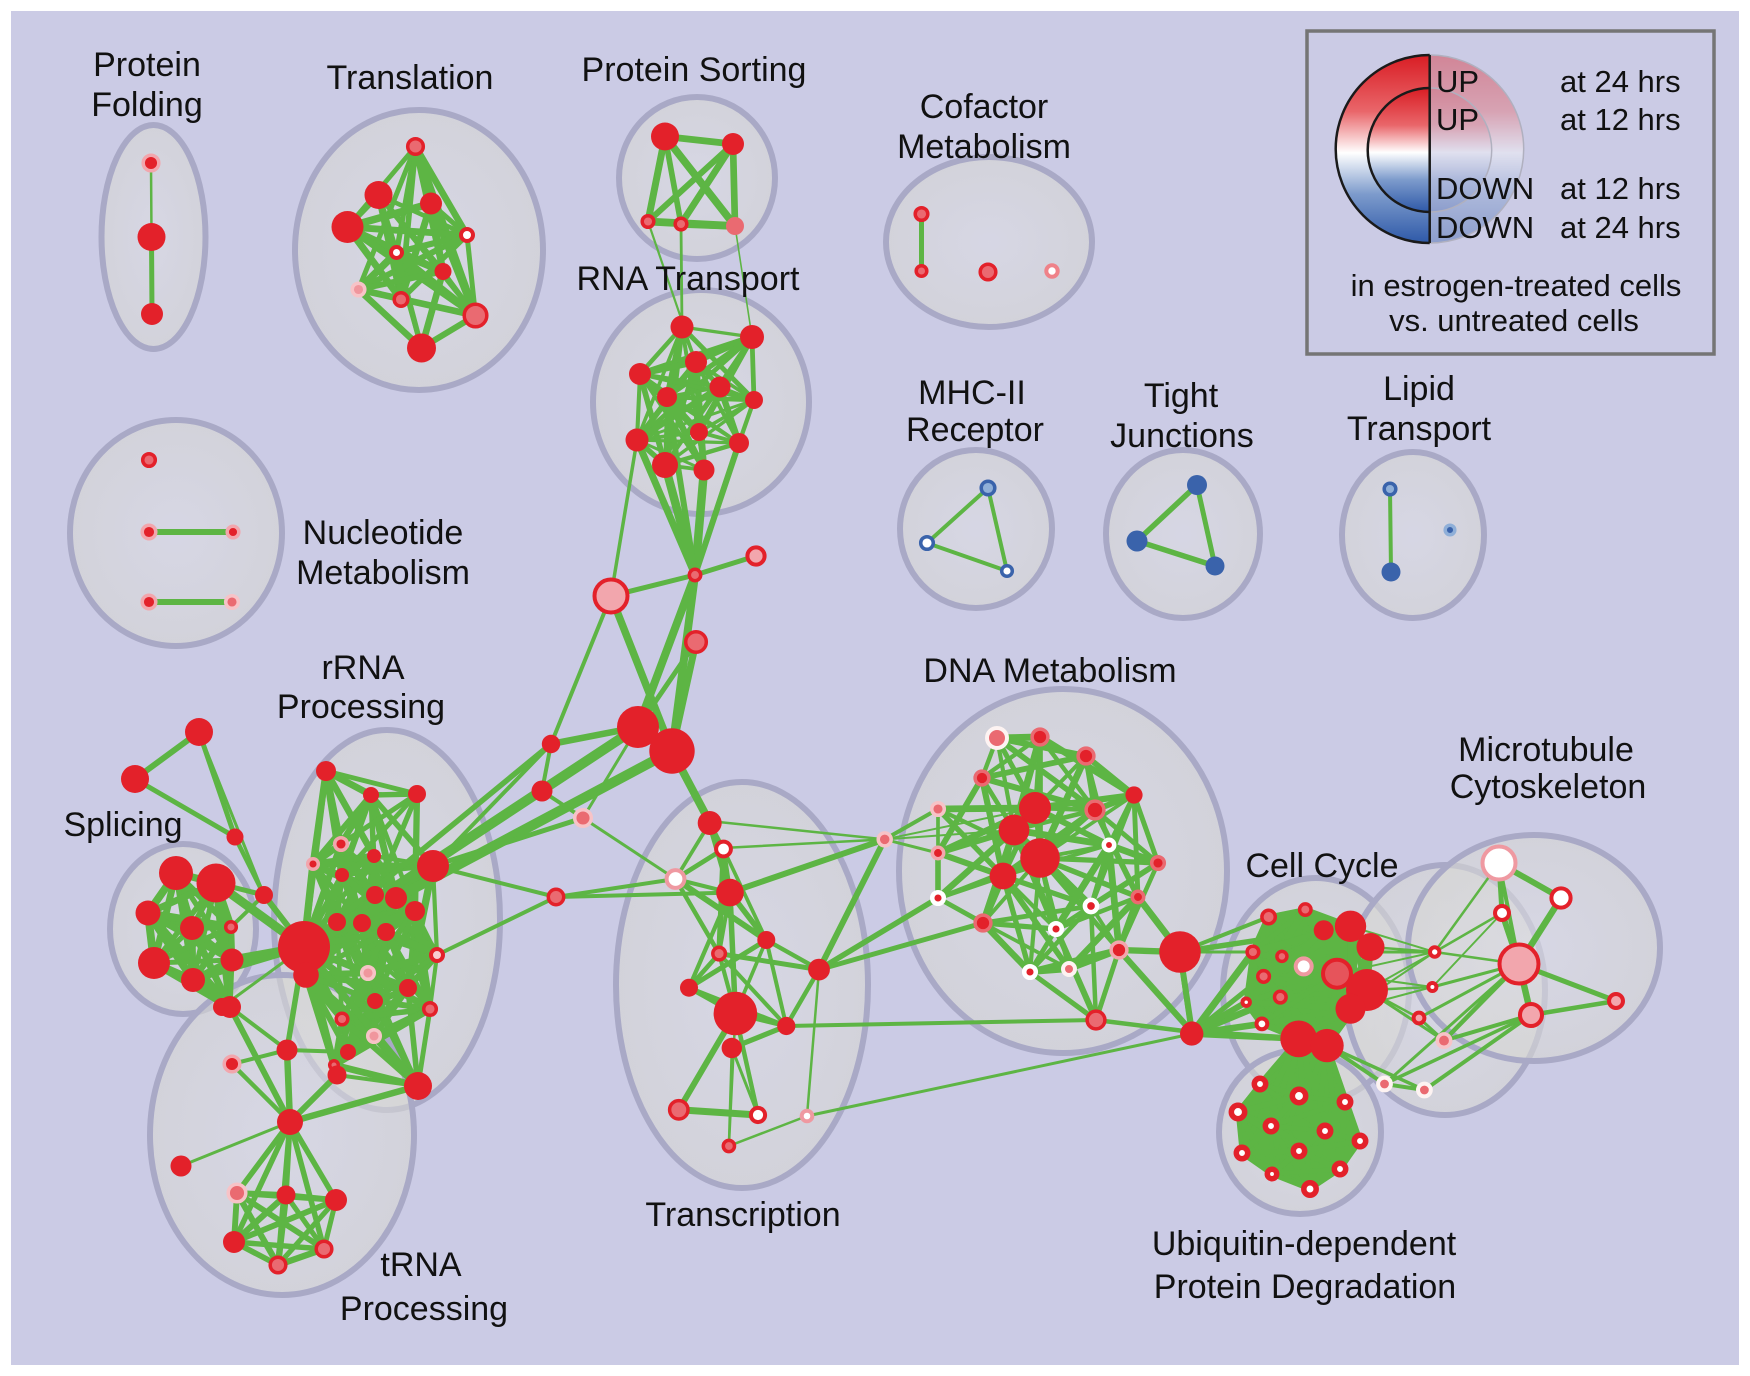 Image resolution: width=1750 pixels, height=1376 pixels. I want to click on svg-text: RNA Transport, so click(689, 279).